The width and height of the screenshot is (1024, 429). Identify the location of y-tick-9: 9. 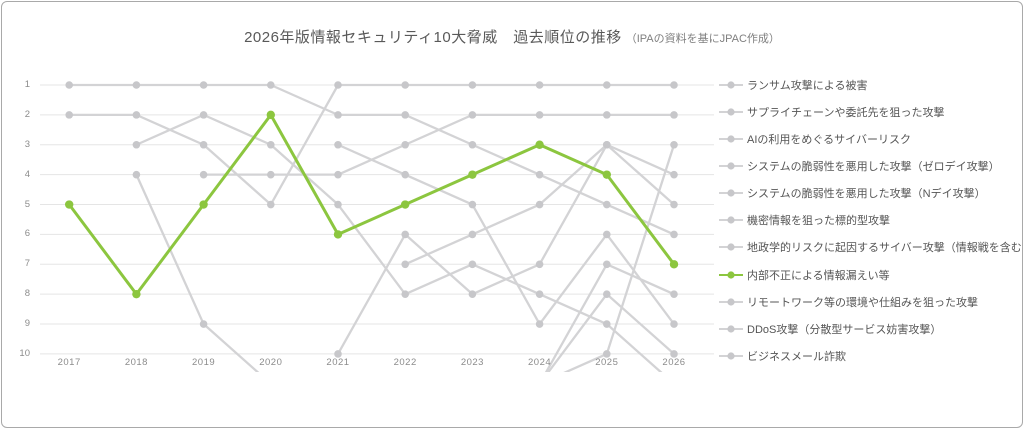
(27, 324).